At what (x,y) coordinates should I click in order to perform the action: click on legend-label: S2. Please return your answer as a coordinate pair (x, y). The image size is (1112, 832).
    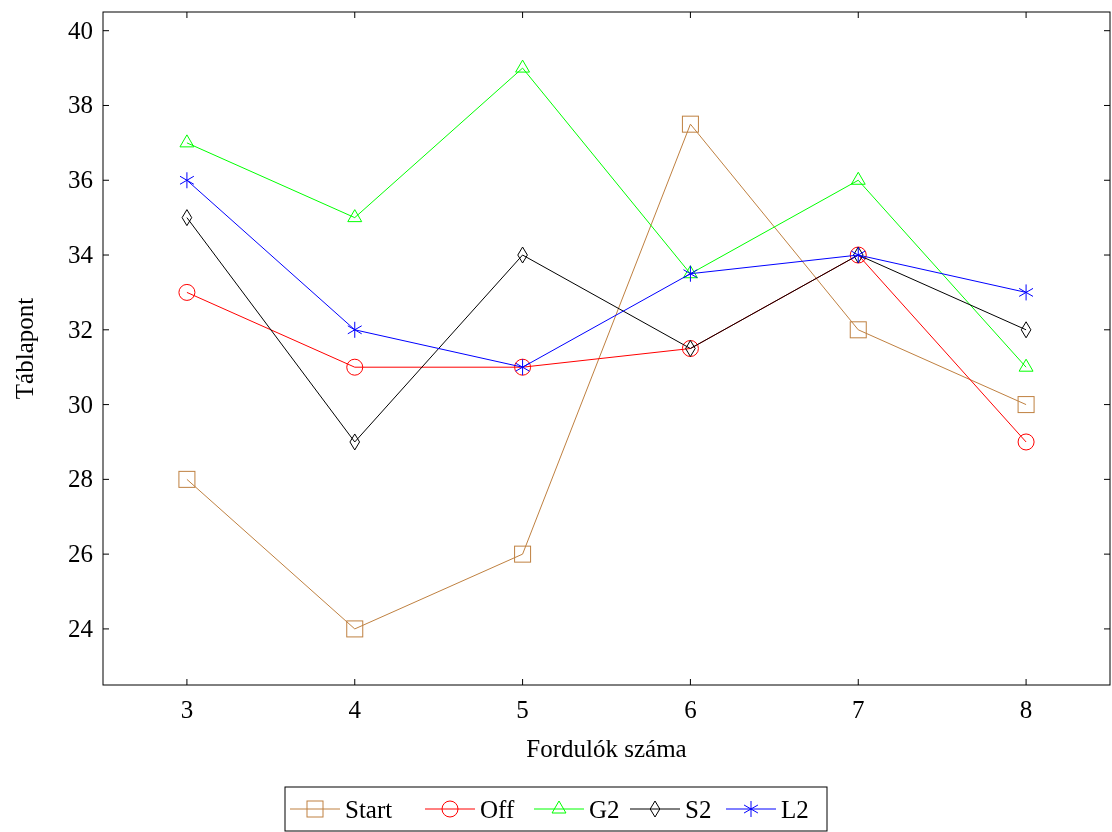
    Looking at the image, I should click on (698, 809).